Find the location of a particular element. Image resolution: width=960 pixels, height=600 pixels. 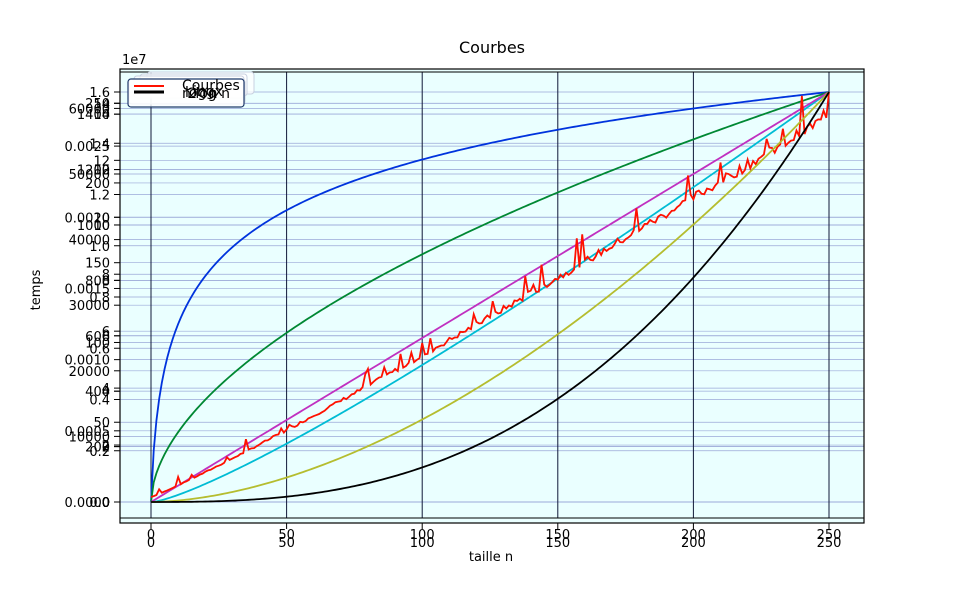

chart-title: Courbes is located at coordinates (492, 47).